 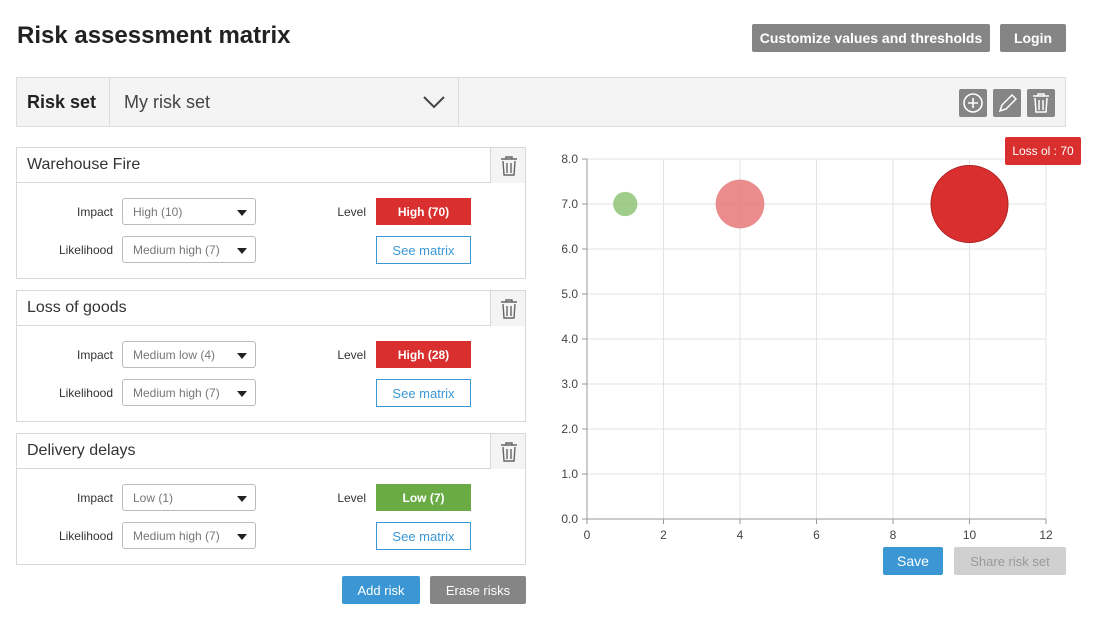 I want to click on erase-risks-button: Erase risks, so click(x=478, y=590).